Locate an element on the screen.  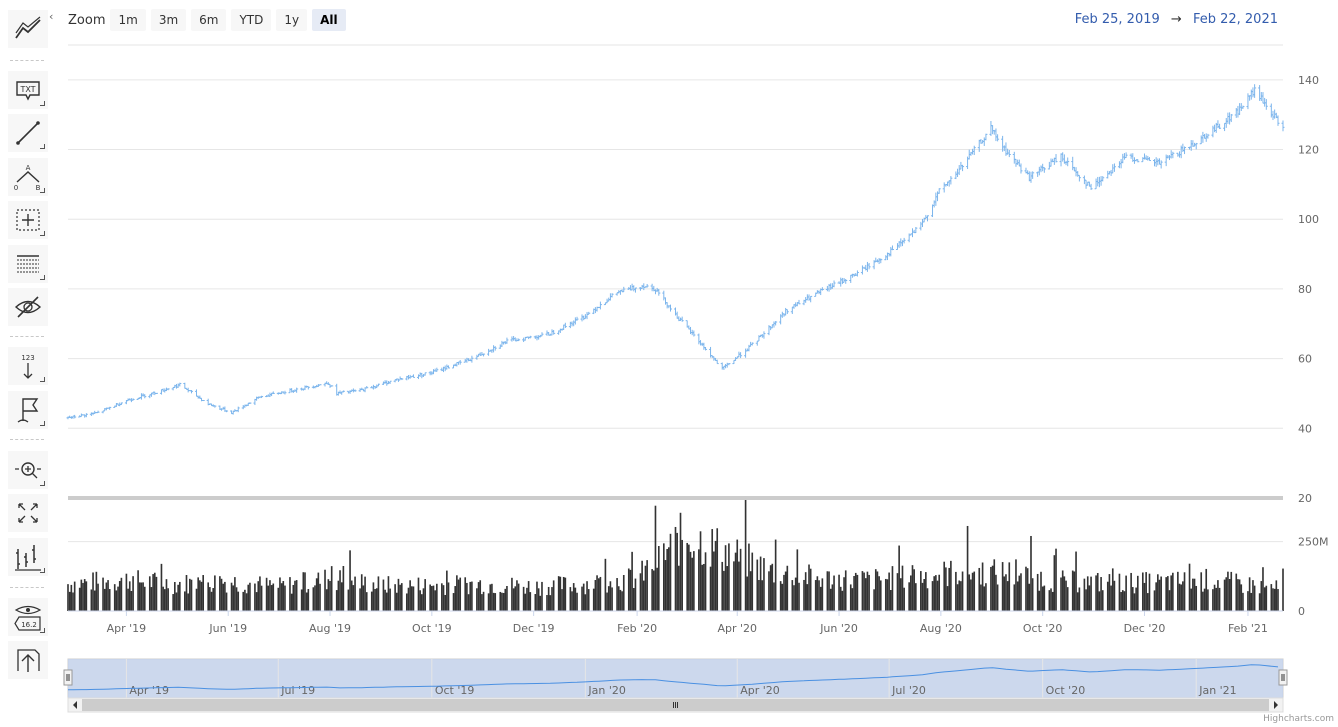
zoom-change-button is located at coordinates (28, 470).